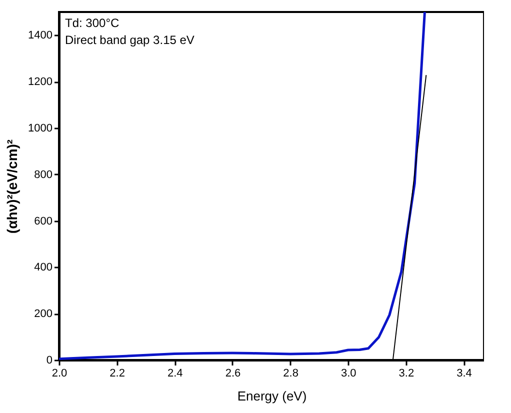 The image size is (511, 413). Describe the element at coordinates (60, 374) in the screenshot. I see `x-tick-label: 2.0` at that location.